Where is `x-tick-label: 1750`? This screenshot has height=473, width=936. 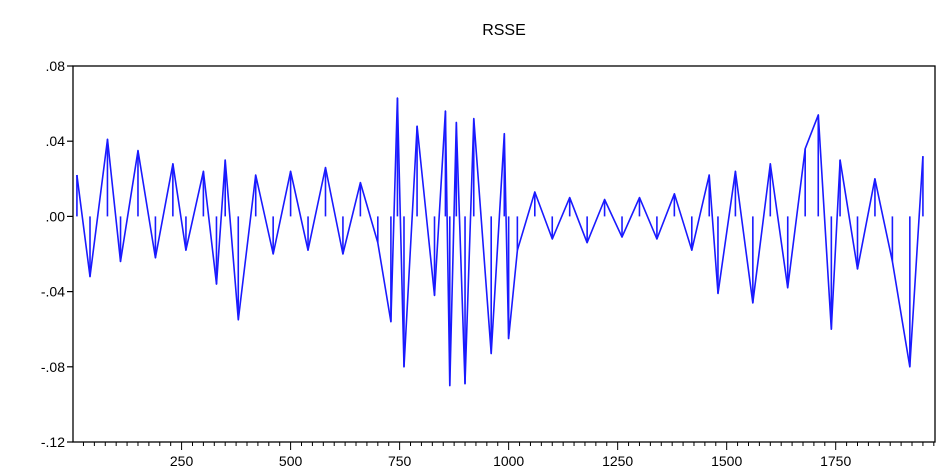
x-tick-label: 1750 is located at coordinates (835, 460).